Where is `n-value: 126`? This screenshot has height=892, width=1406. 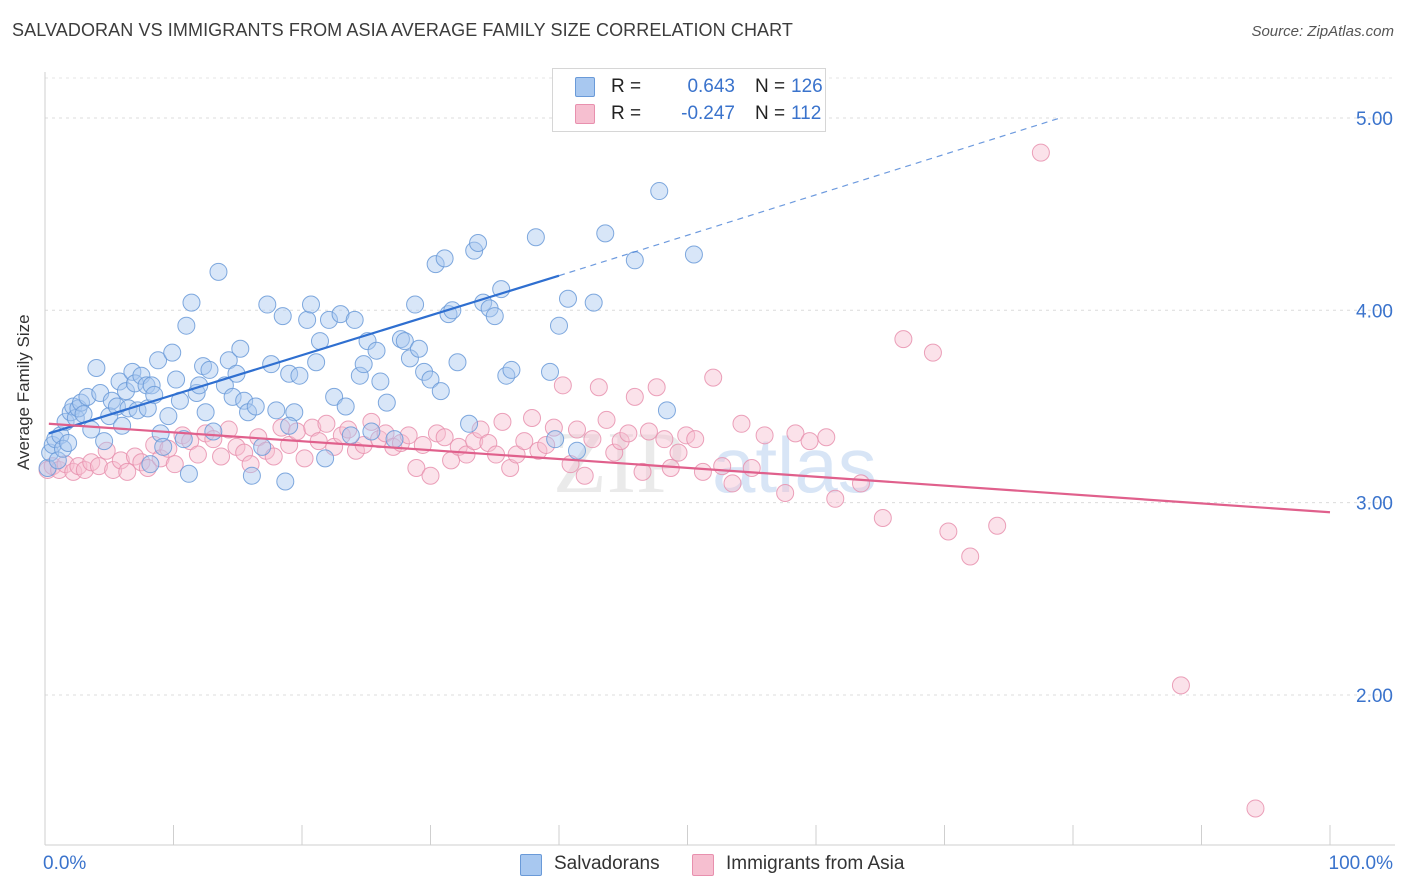
n-value: 126 is located at coordinates (807, 86).